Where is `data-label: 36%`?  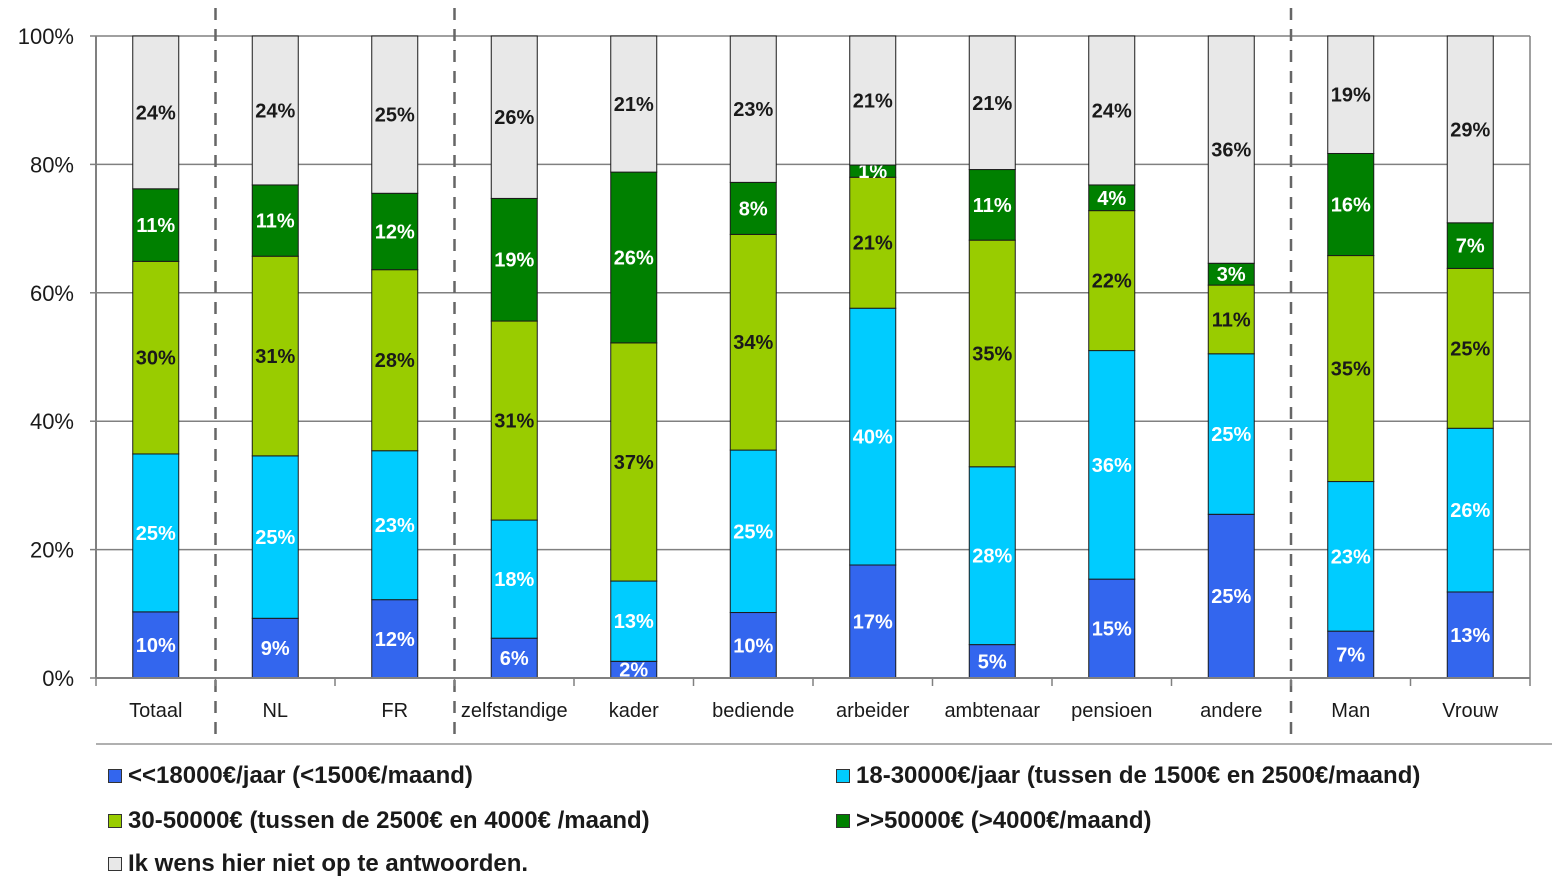
data-label: 36% is located at coordinates (1112, 466).